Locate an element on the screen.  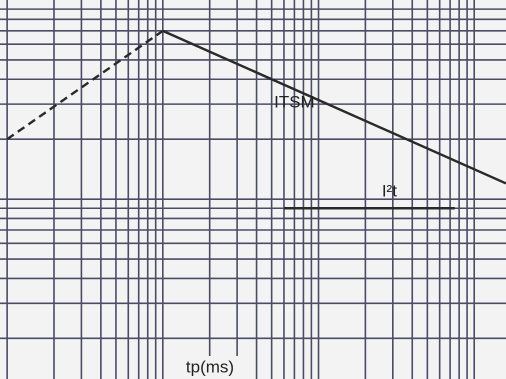
label-backdrop is located at coordinates (210, 367).